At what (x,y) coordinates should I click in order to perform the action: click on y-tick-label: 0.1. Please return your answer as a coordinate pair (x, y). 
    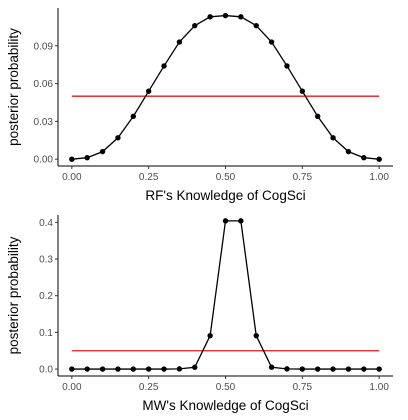
    Looking at the image, I should click on (46, 333).